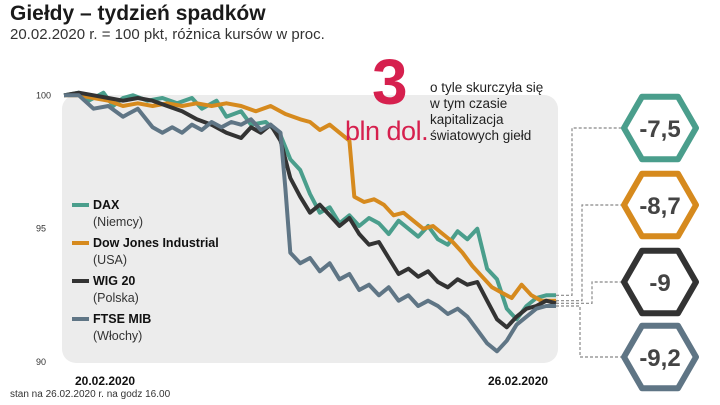 The width and height of the screenshot is (720, 405). Describe the element at coordinates (138, 13) in the screenshot. I see `chart-title: Giełdy – tydzień spadków` at that location.